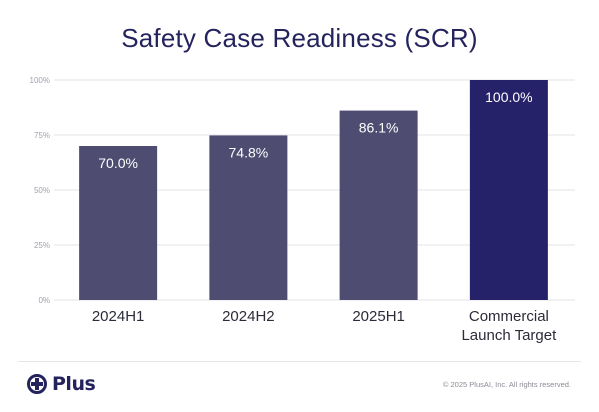 Image resolution: width=599 pixels, height=412 pixels. I want to click on brand-logo: Plus, so click(61, 384).